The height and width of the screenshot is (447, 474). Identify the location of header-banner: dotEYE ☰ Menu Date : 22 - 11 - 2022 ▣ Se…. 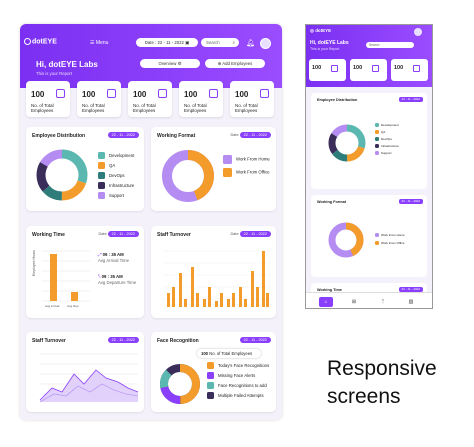
(151, 56).